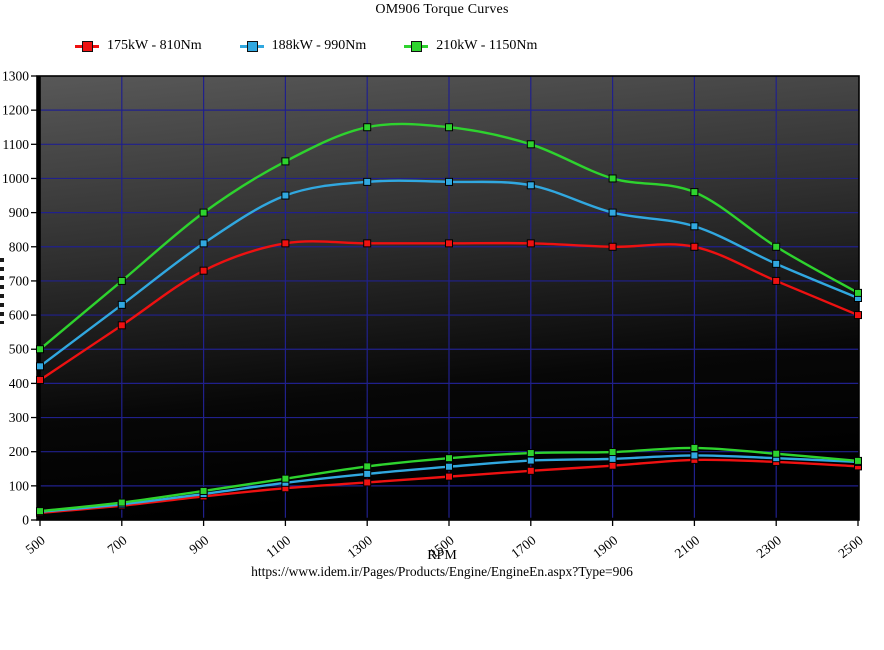 The height and width of the screenshot is (650, 884). What do you see at coordinates (25, 520) in the screenshot?
I see `svg-text: 0` at bounding box center [25, 520].